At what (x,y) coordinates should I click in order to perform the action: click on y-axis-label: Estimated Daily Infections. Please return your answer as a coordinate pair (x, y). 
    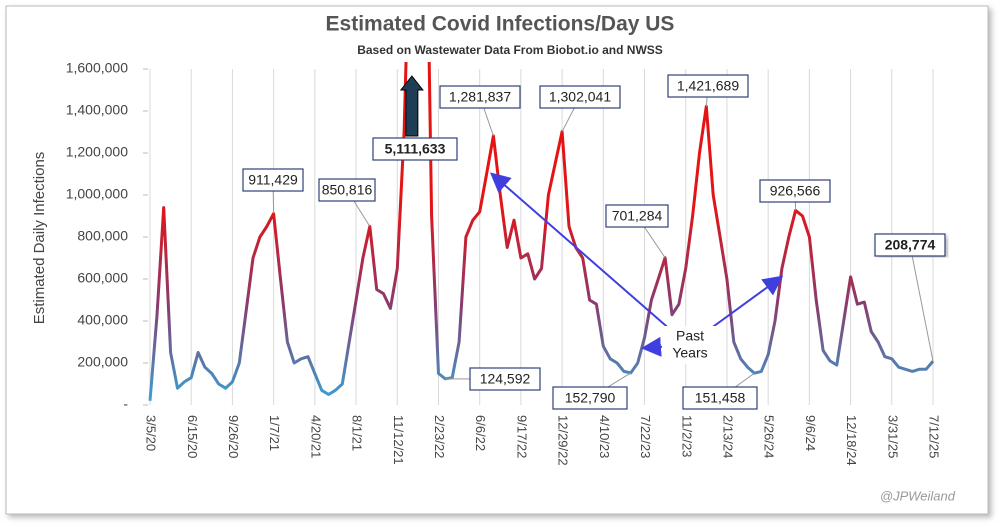
    Looking at the image, I should click on (39, 238).